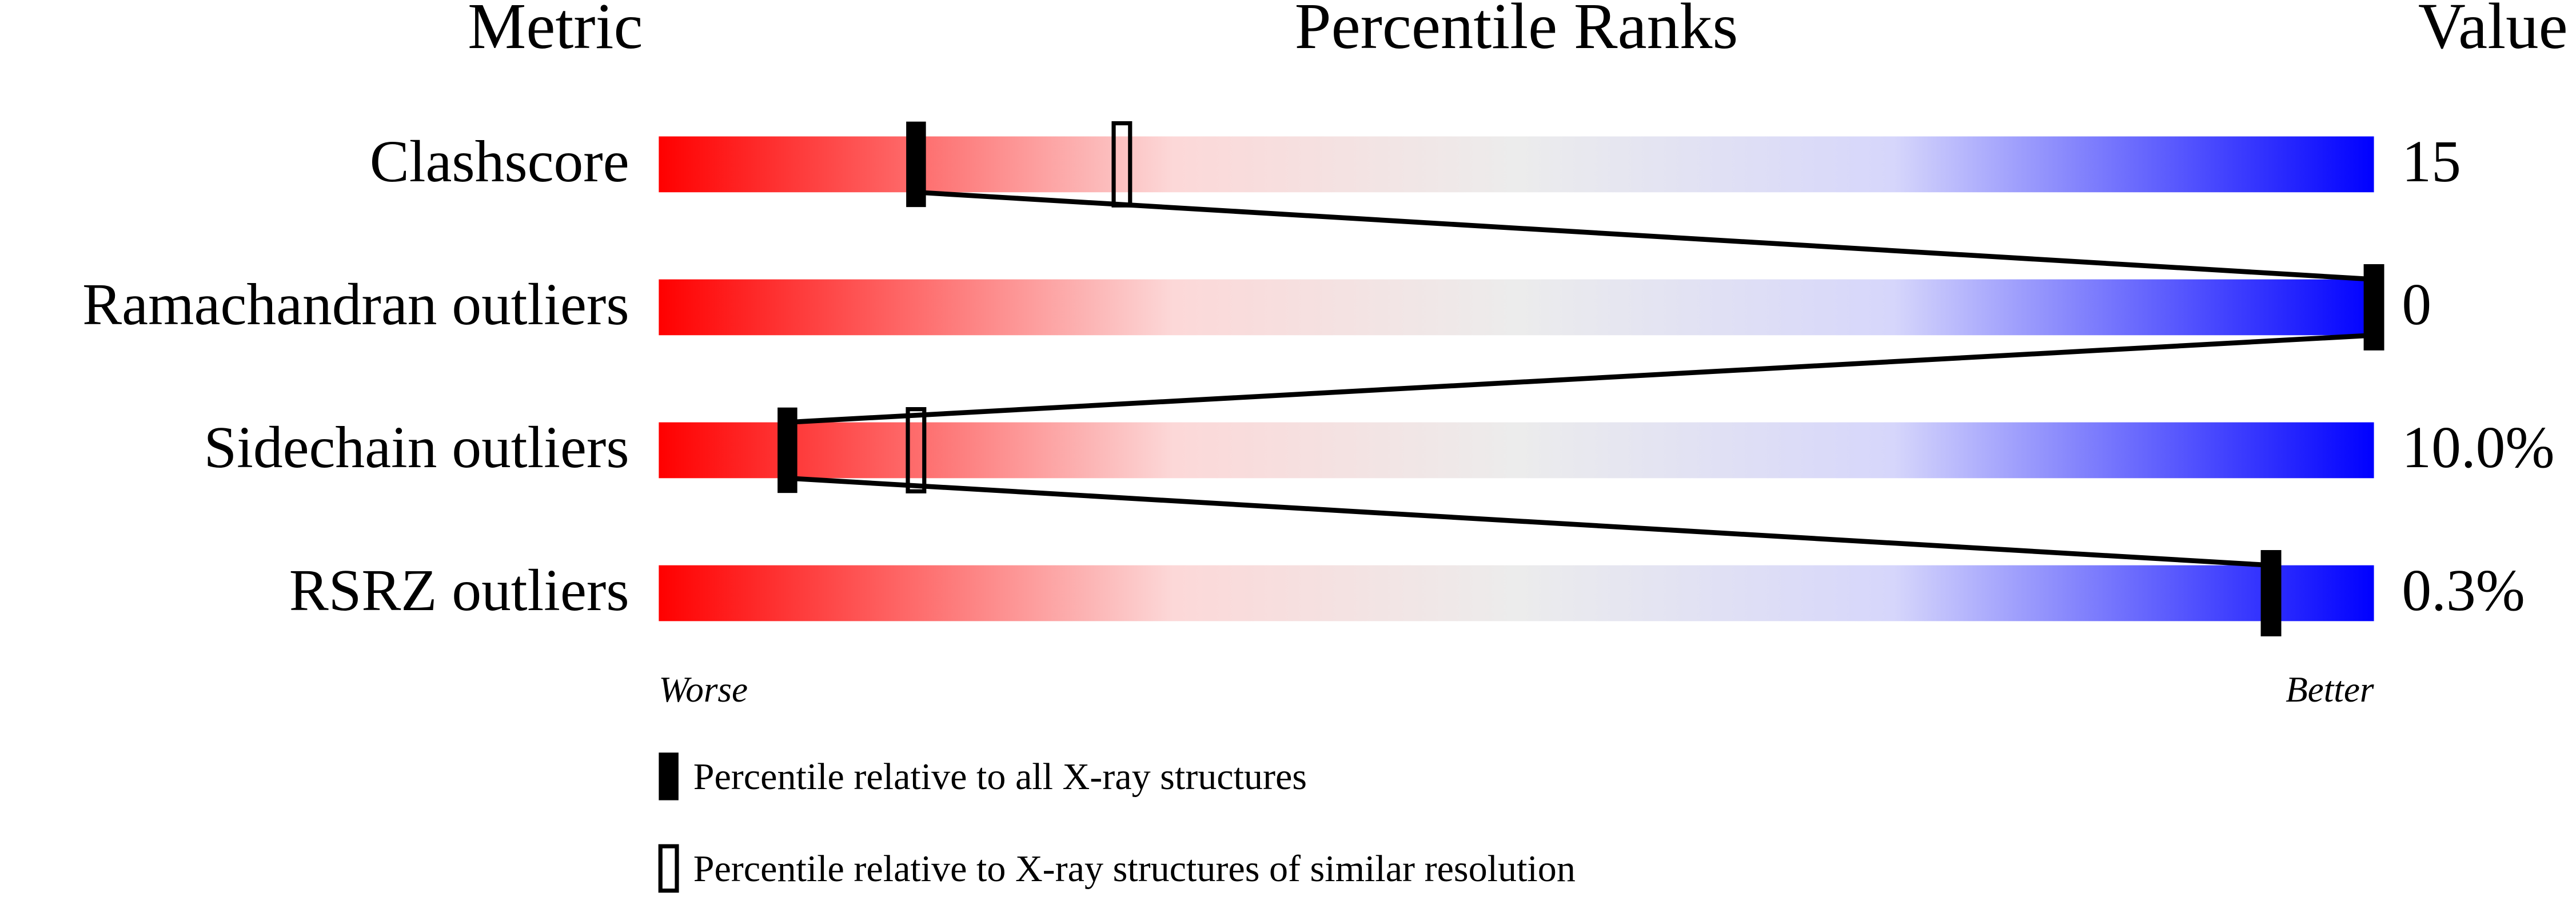  I want to click on value-label: 0, so click(2416, 304).